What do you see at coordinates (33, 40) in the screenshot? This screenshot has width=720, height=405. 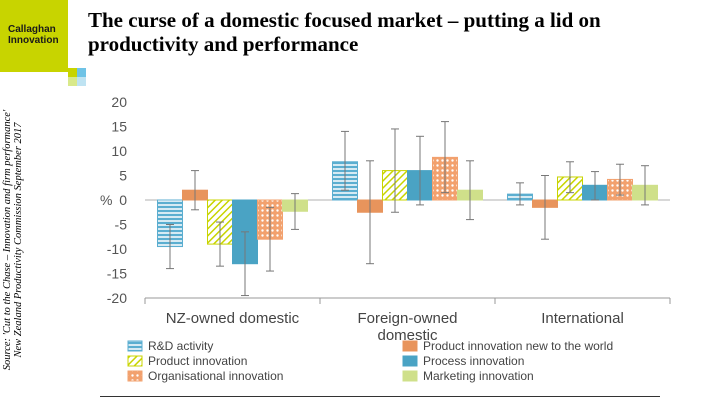 I see `logo-line-2: Innovation` at bounding box center [33, 40].